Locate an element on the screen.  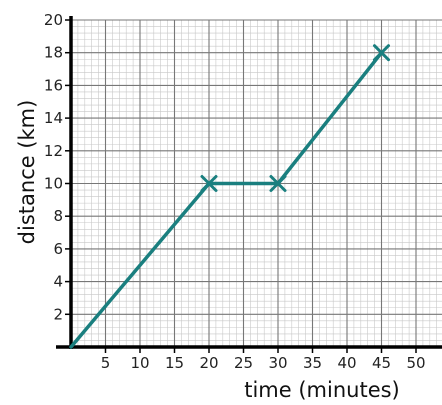
x-tick-label: 30 is located at coordinates (277, 363).